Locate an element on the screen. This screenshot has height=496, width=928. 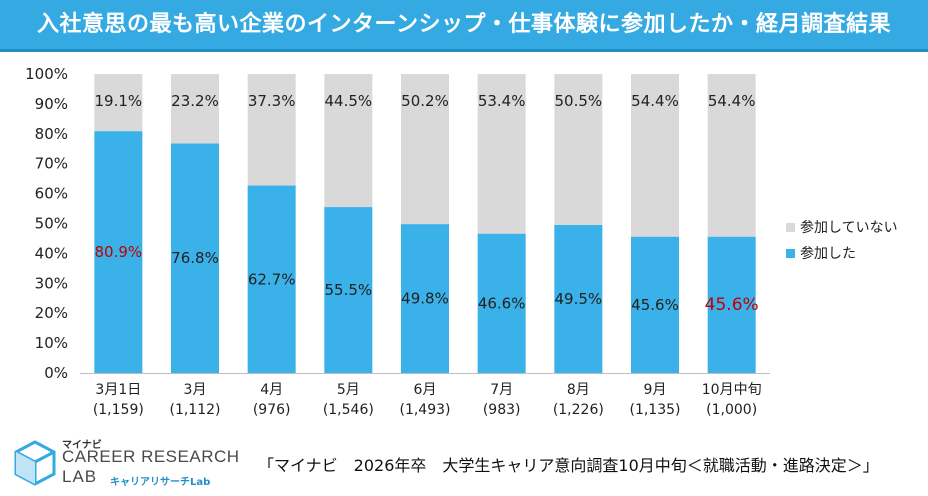
sample-size-label: (1,546) is located at coordinates (348, 410).